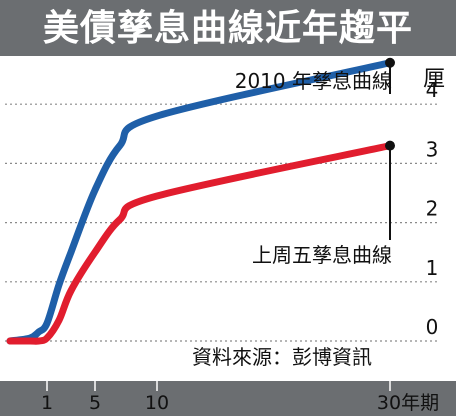  Describe the element at coordinates (432, 327) in the screenshot. I see `y-tick-label-0: 0` at that location.